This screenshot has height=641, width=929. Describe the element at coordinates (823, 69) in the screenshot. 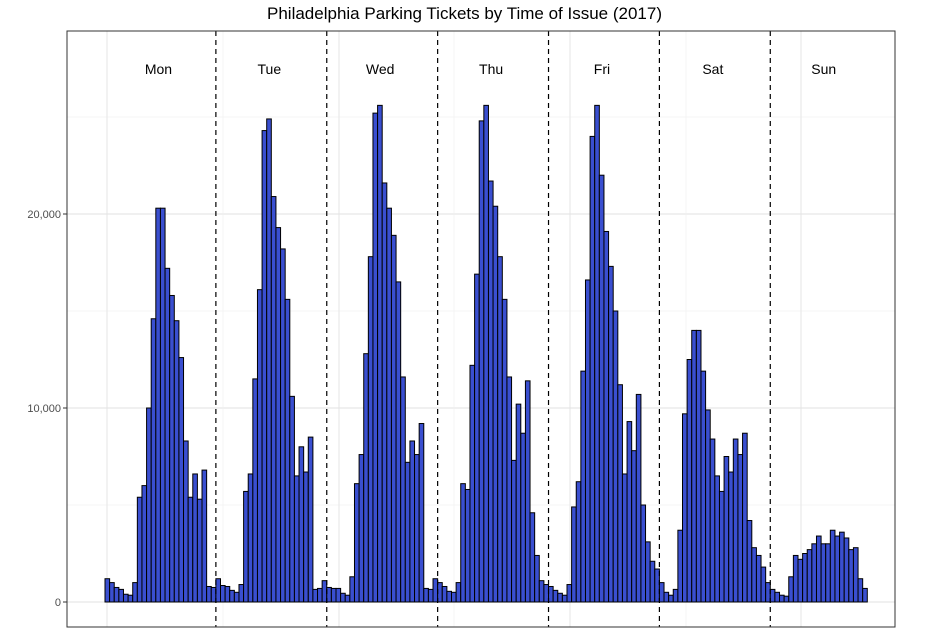

I see `day-label: Sun` at that location.